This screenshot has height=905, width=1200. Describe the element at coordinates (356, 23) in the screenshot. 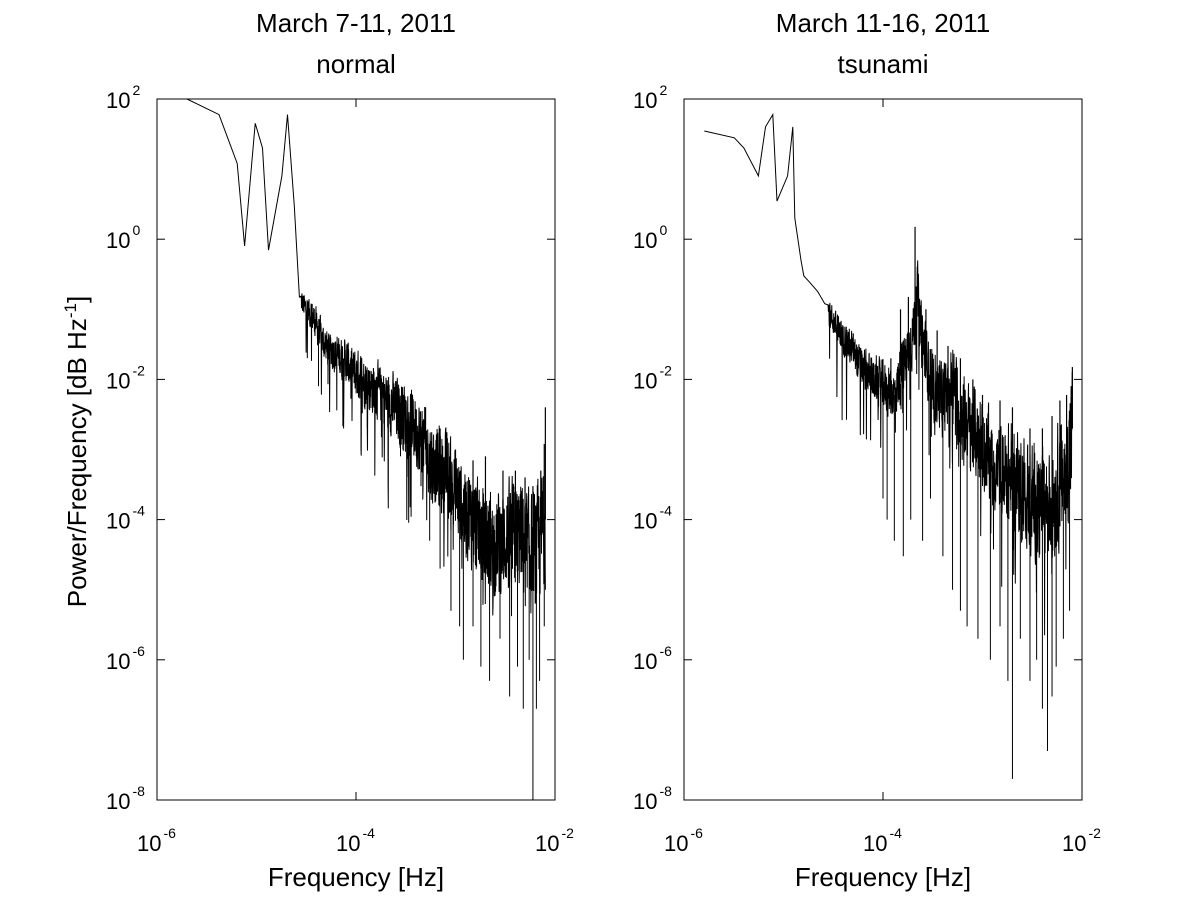

I see `chart-title: March 7-11, 2011` at that location.